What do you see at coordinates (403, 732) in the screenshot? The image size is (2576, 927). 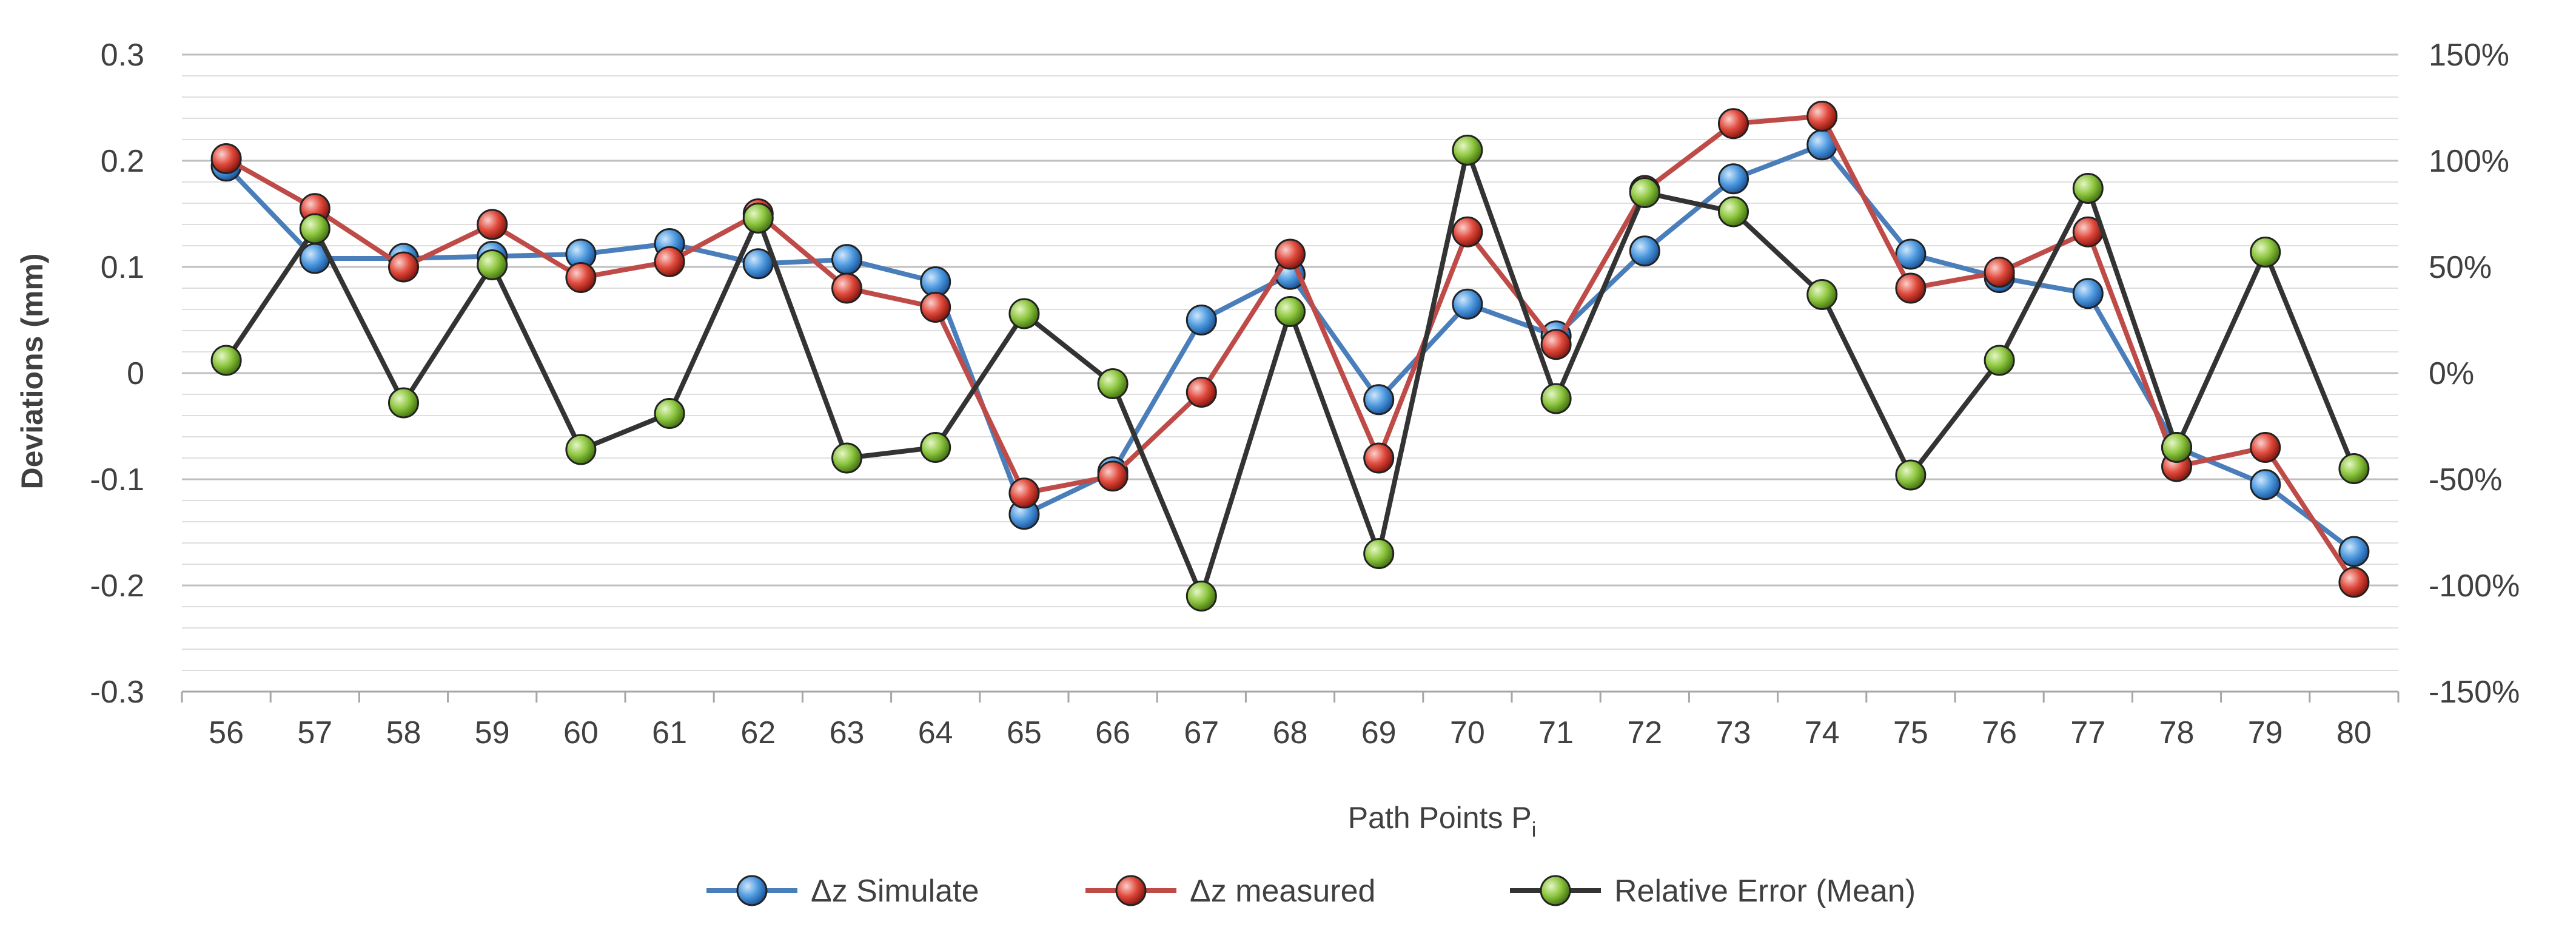 I see `x-tick-label: 58` at bounding box center [403, 732].